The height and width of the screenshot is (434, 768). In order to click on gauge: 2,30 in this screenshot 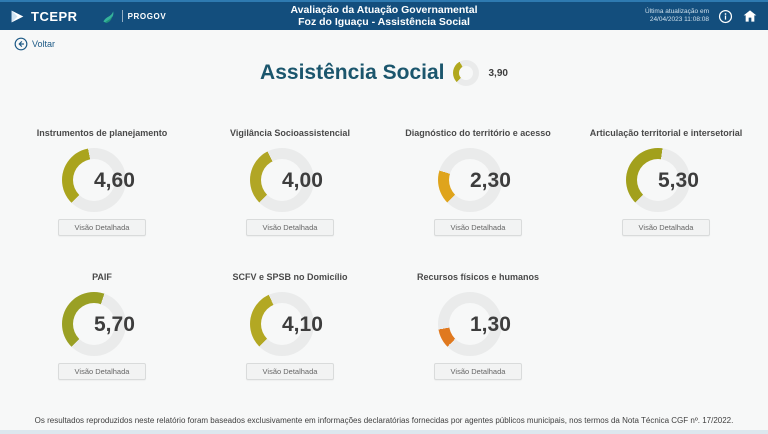, I will do `click(478, 180)`.